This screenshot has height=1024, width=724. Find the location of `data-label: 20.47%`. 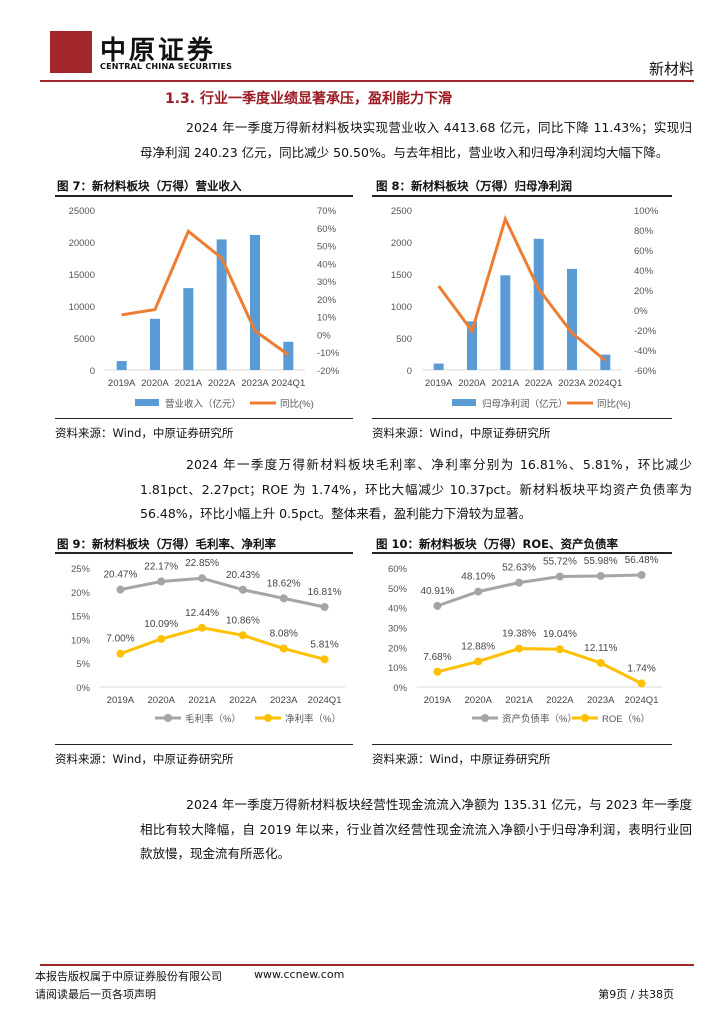

data-label: 20.47% is located at coordinates (120, 575).